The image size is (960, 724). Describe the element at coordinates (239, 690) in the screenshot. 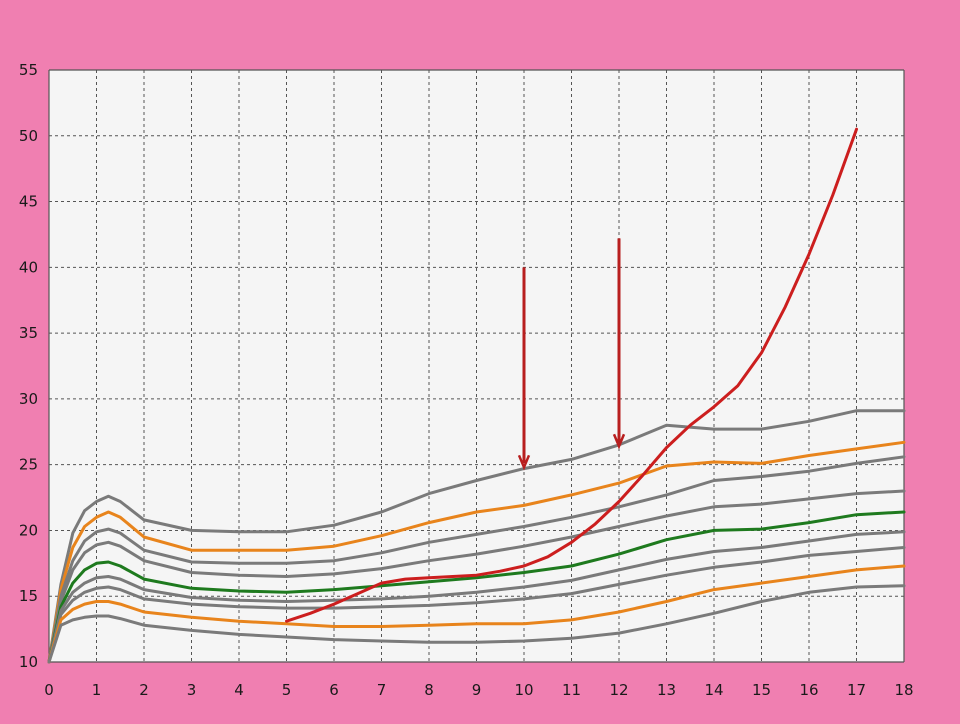

I see `x-tick-label: 4` at that location.